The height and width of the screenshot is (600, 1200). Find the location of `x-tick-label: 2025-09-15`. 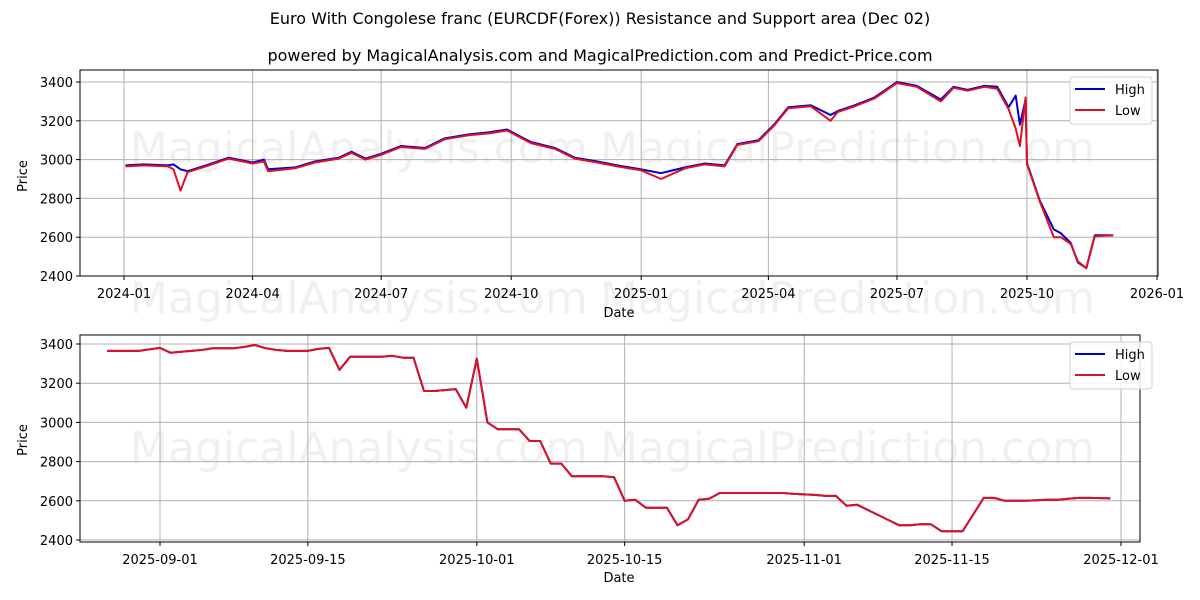

x-tick-label: 2025-09-15 is located at coordinates (308, 560).